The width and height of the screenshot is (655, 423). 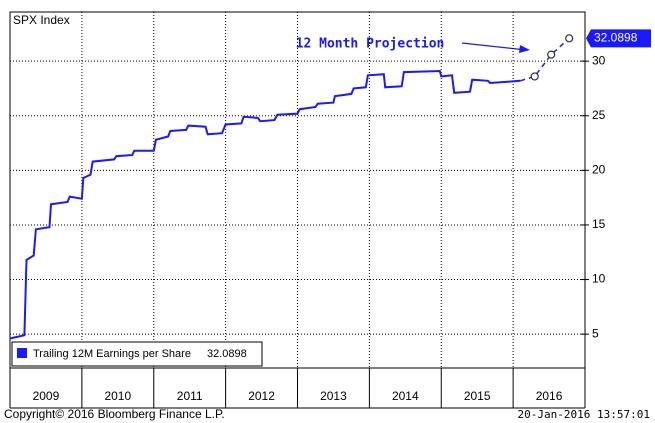 I want to click on y-tick-label: 15, so click(x=599, y=224).